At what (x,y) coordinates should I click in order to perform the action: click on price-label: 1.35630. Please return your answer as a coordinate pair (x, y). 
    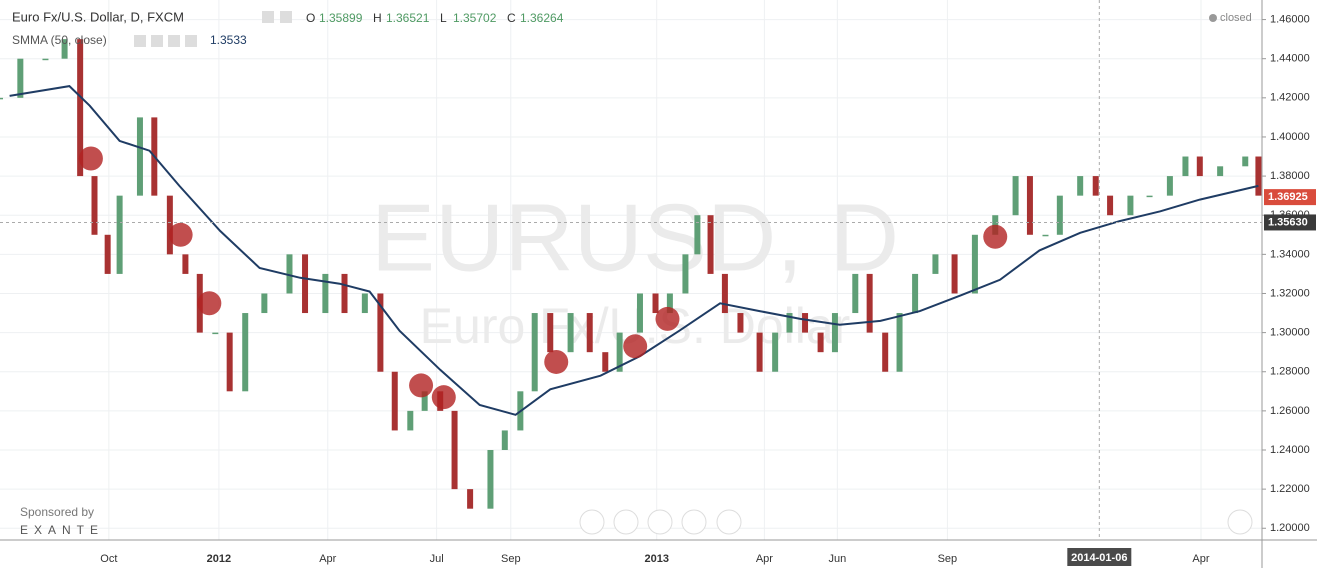
    Looking at the image, I should click on (1288, 222).